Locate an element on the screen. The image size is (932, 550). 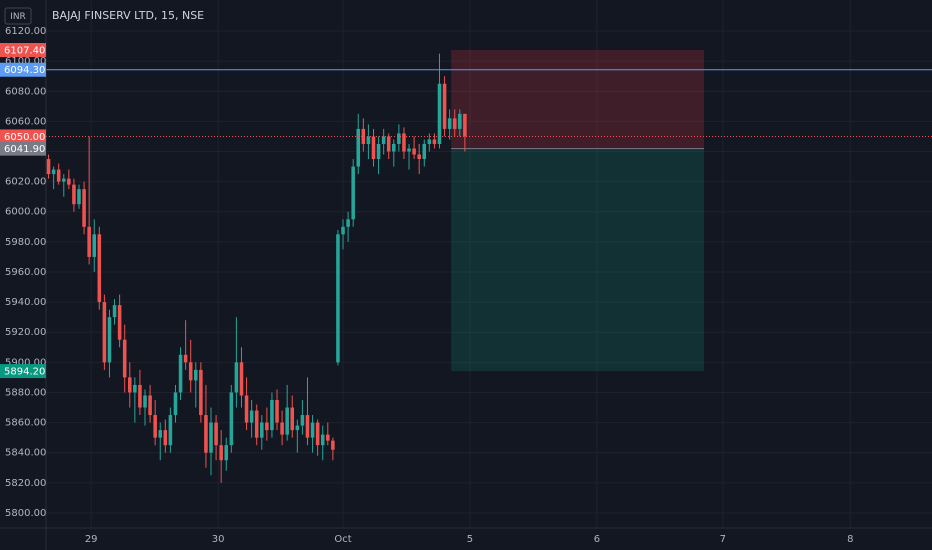
currency-badge is located at coordinates (18, 16).